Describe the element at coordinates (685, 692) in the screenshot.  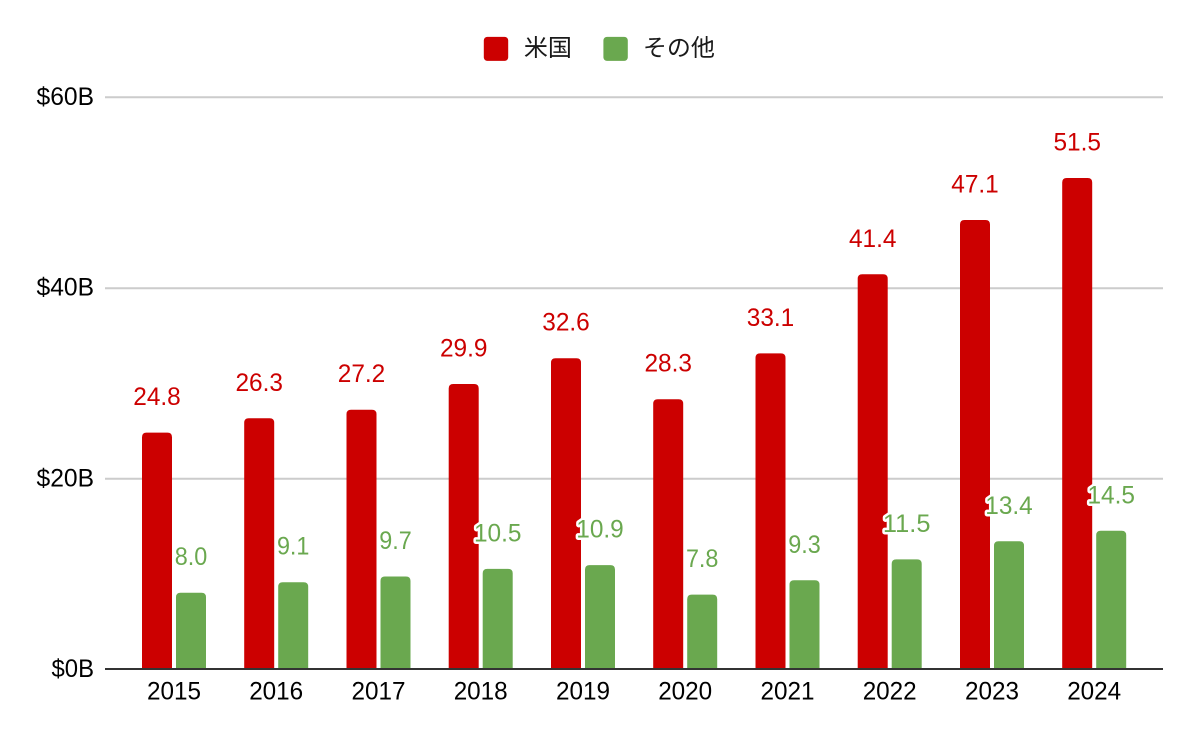
I see `svg-text: 2020` at that location.